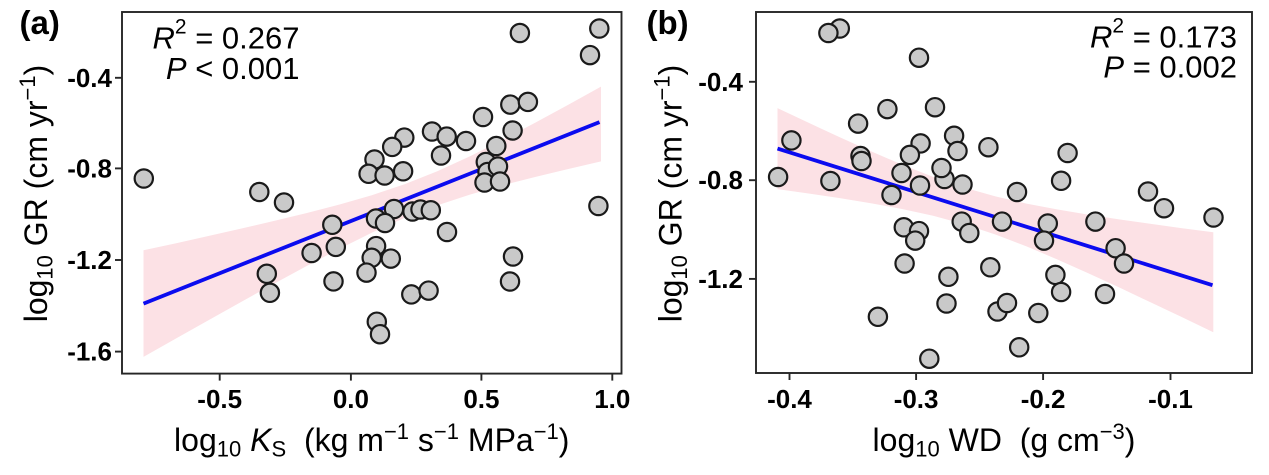 This screenshot has width=1269, height=475. Describe the element at coordinates (351, 399) in the screenshot. I see `svg-text: 0.0` at that location.